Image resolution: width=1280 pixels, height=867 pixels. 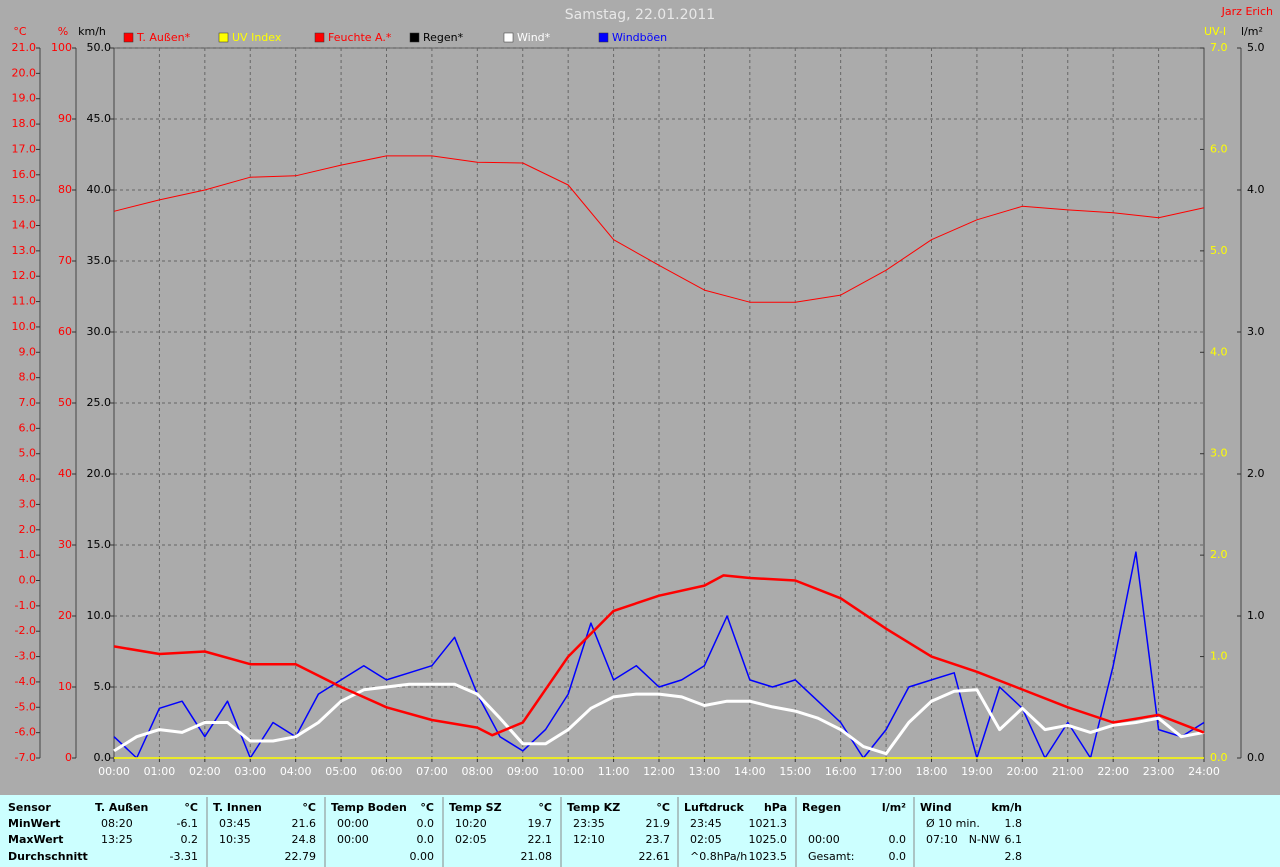 I want to click on y-tick-label: 19.0, so click(x=24, y=98).